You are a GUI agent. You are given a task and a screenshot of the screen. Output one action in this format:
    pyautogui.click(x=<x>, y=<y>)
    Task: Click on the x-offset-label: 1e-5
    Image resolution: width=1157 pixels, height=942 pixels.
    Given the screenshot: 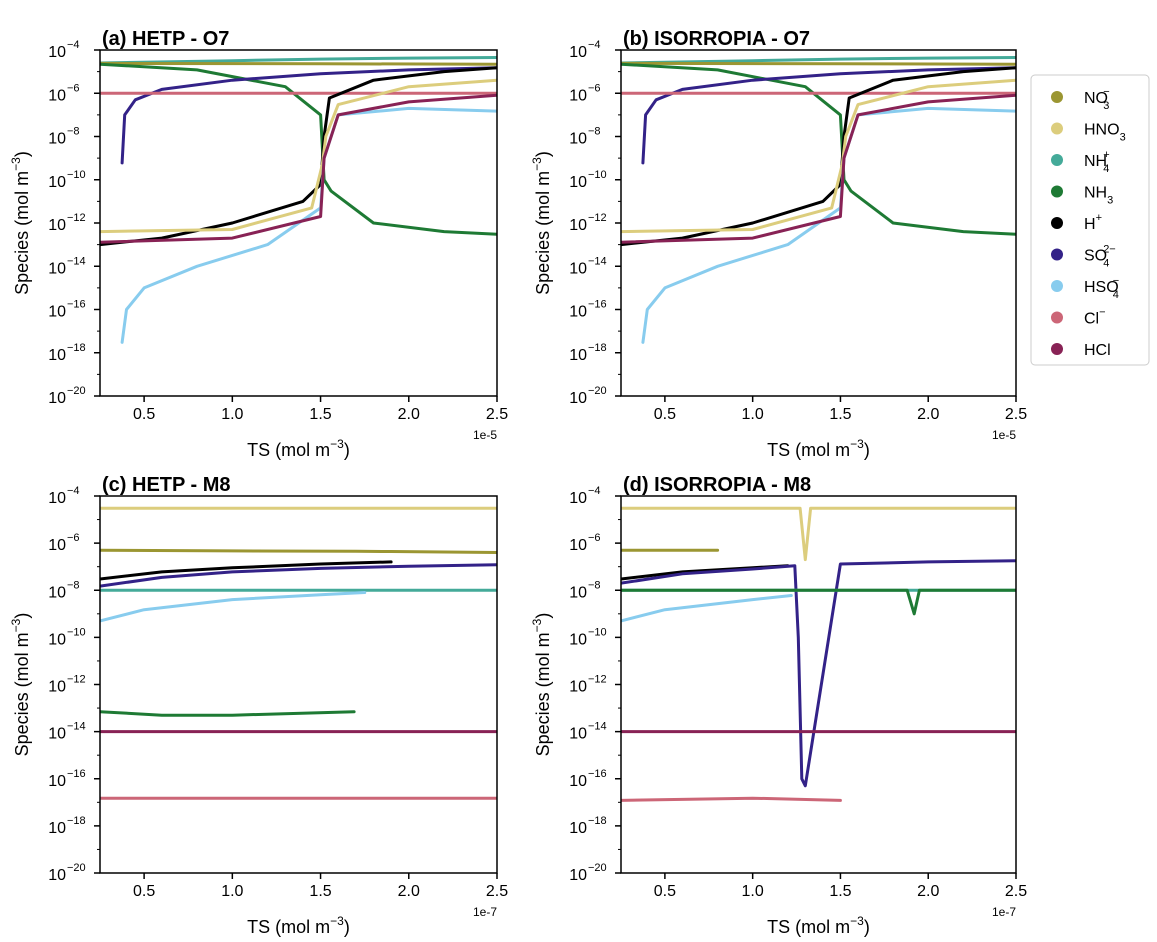 What is the action you would take?
    pyautogui.click(x=1004, y=435)
    